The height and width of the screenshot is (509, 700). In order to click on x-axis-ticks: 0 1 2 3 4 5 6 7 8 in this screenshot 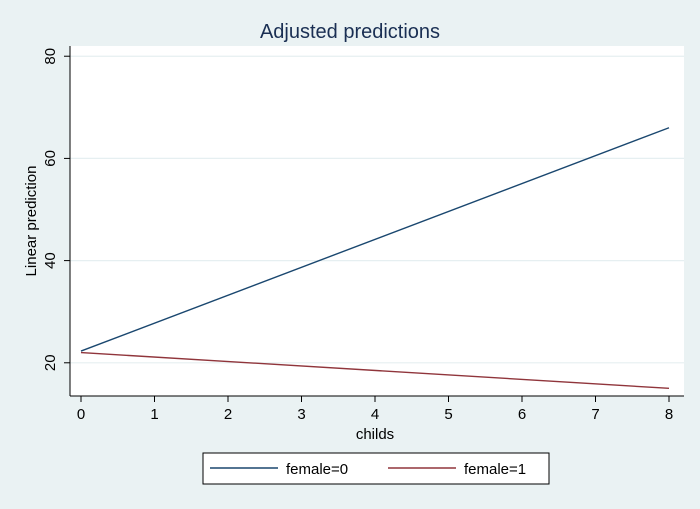, I will do `click(375, 409)`.